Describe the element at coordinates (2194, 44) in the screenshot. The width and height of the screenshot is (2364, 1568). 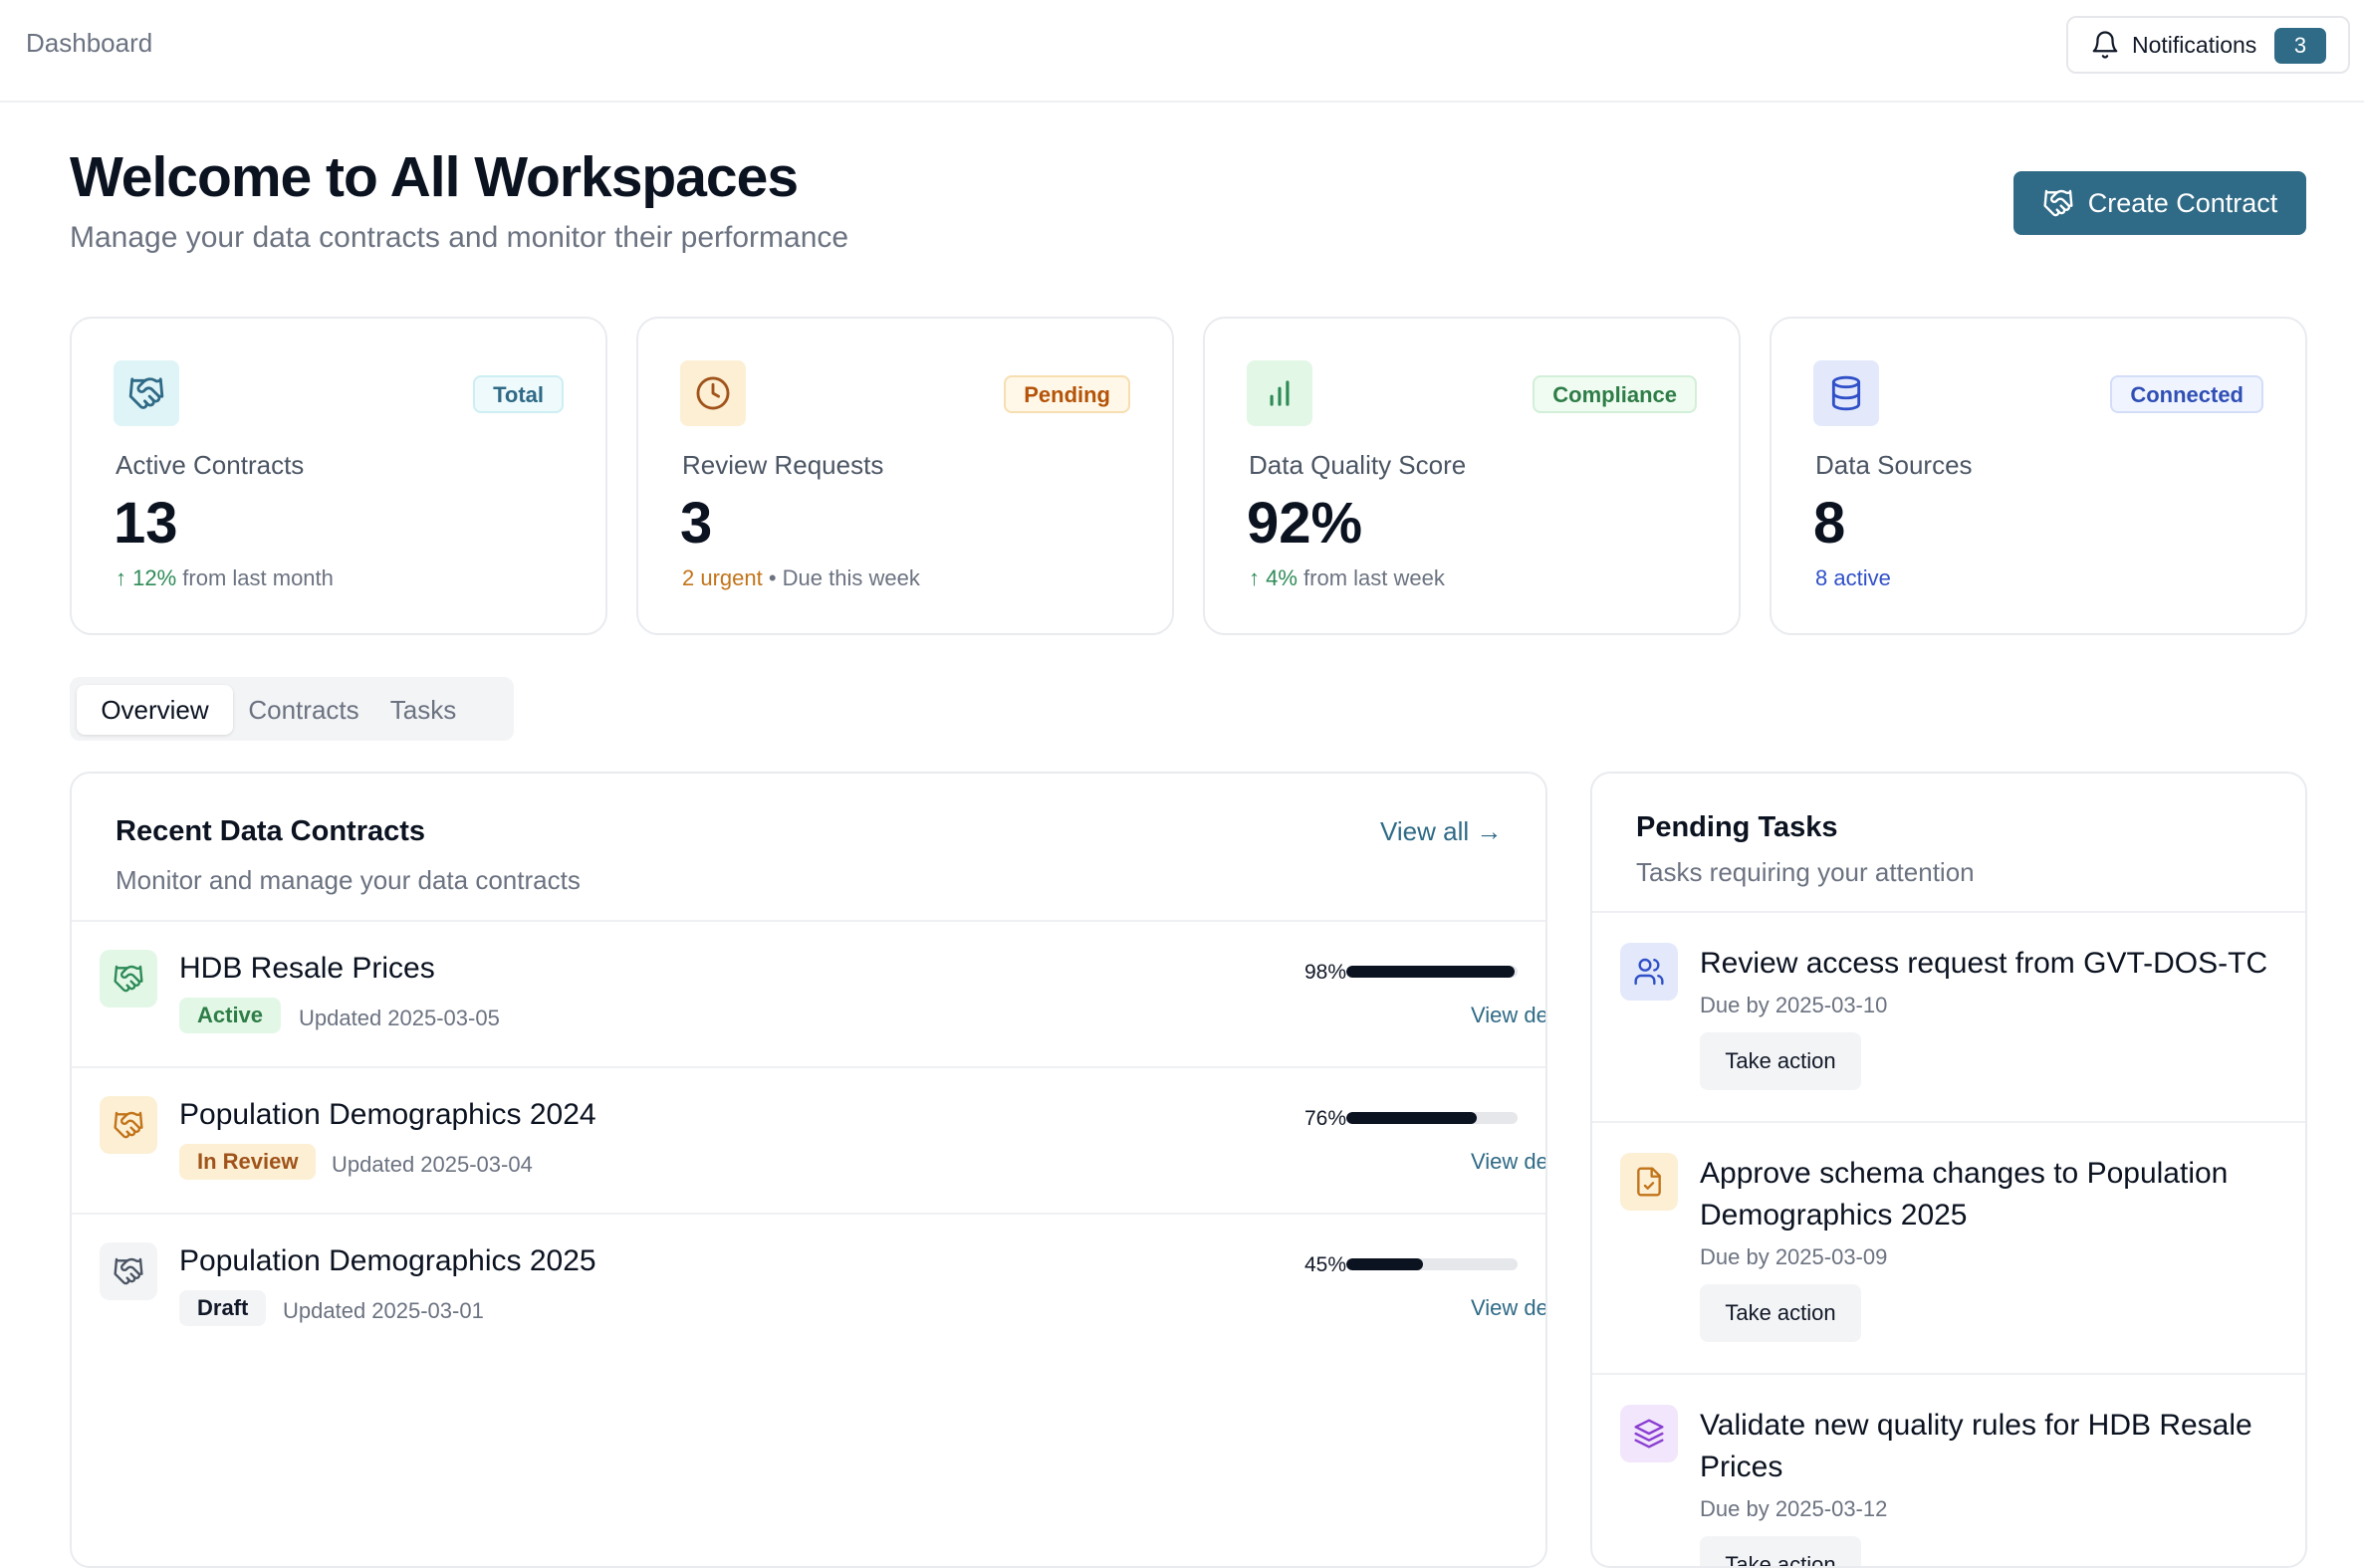
I see `notifications-label: Notifications` at that location.